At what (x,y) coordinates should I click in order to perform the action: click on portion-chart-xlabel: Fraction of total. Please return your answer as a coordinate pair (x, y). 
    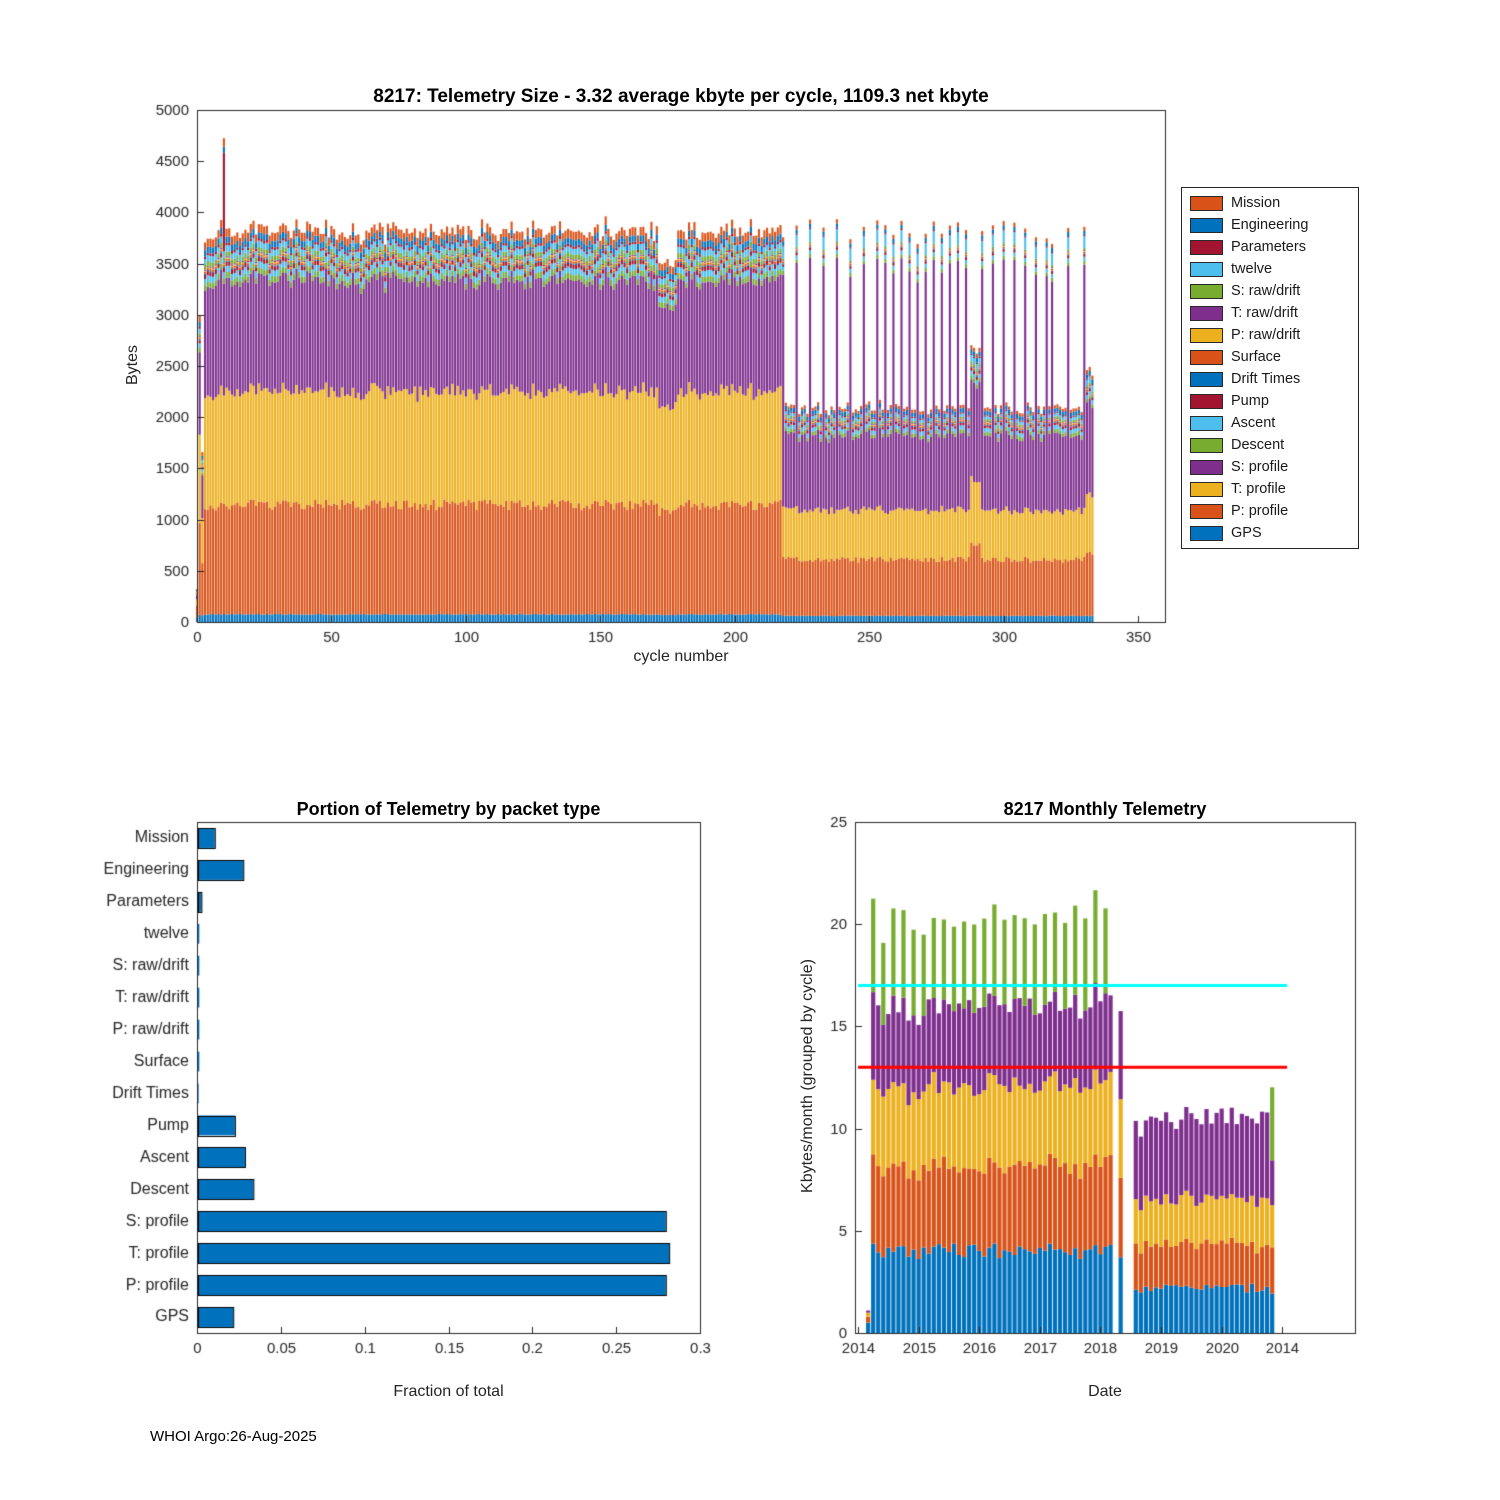
    Looking at the image, I should click on (448, 1391).